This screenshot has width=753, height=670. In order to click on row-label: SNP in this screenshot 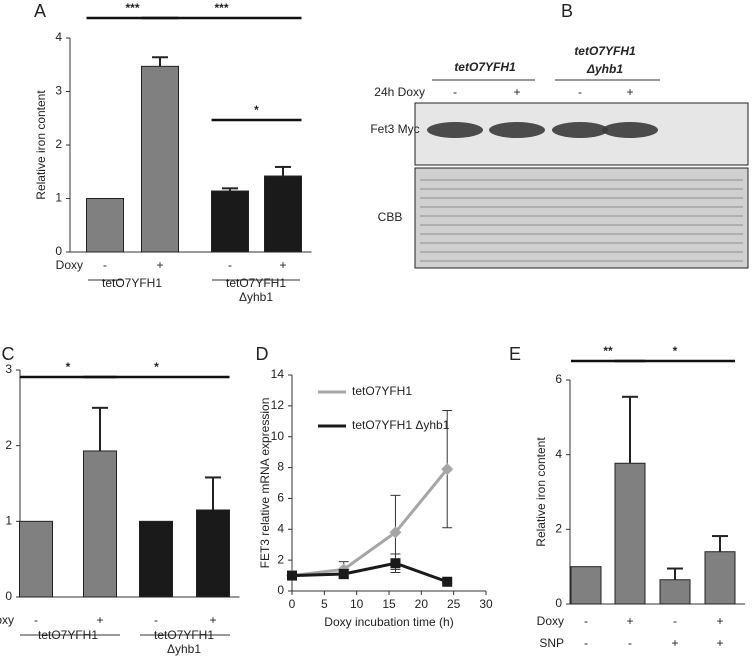, I will do `click(551, 643)`.